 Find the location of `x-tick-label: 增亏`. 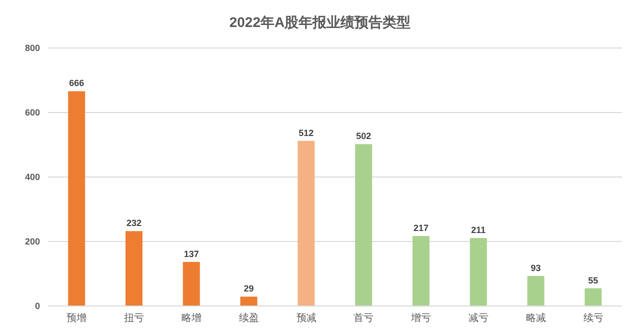

x-tick-label: 增亏 is located at coordinates (421, 318).